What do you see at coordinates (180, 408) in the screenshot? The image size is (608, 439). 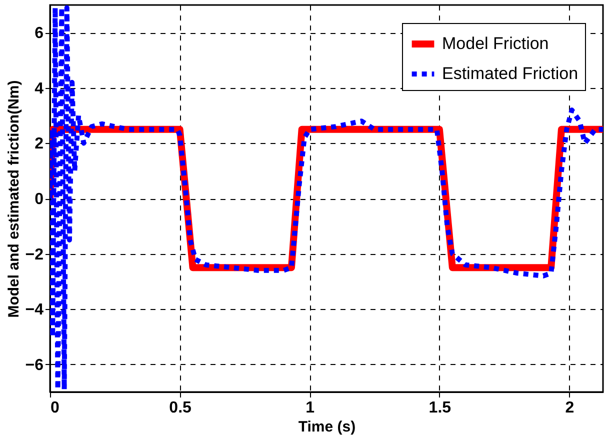 I see `x-tick-label: 0.5` at bounding box center [180, 408].